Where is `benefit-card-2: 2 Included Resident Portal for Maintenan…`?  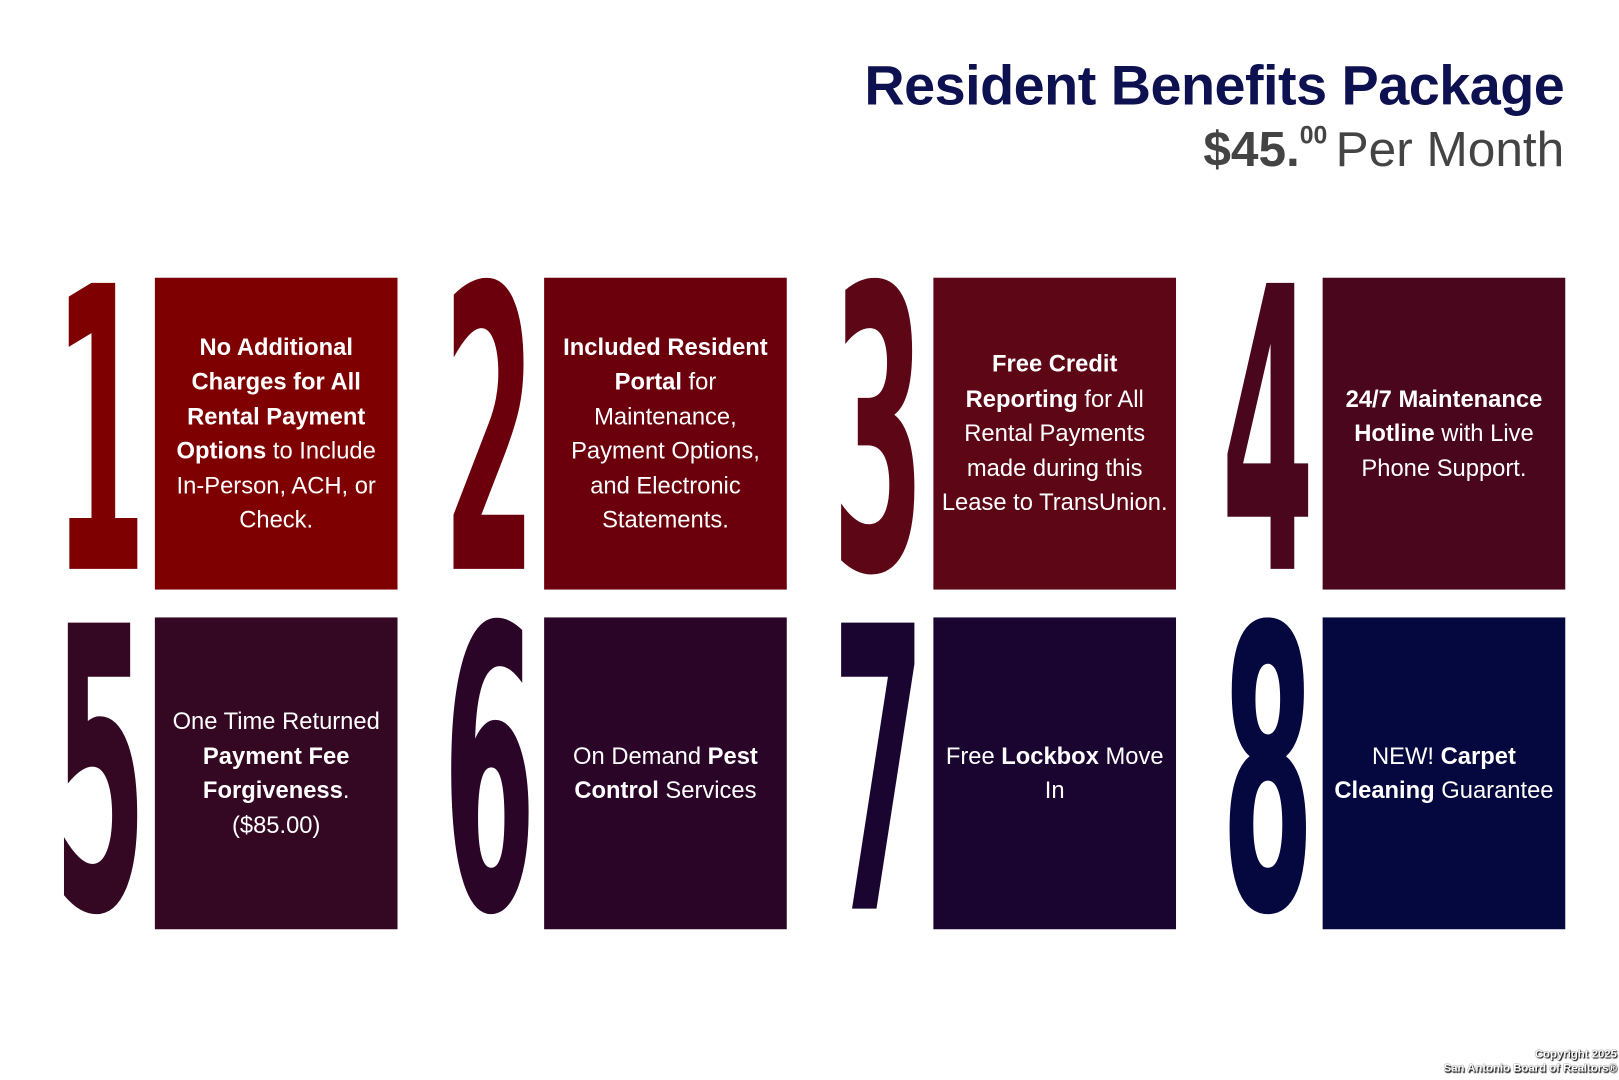 benefit-card-2: 2 Included Resident Portal for Maintenan… is located at coordinates (616, 433).